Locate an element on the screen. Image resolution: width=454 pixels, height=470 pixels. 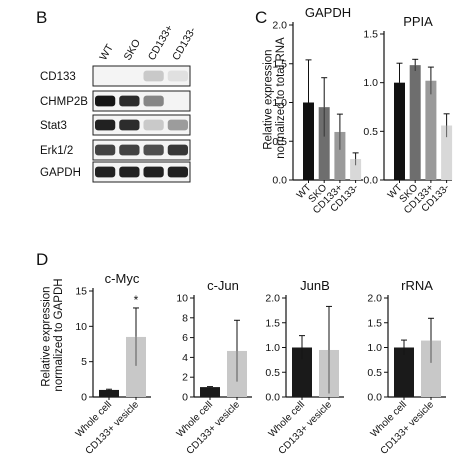
panel-c-letter: C is located at coordinates (261, 17).